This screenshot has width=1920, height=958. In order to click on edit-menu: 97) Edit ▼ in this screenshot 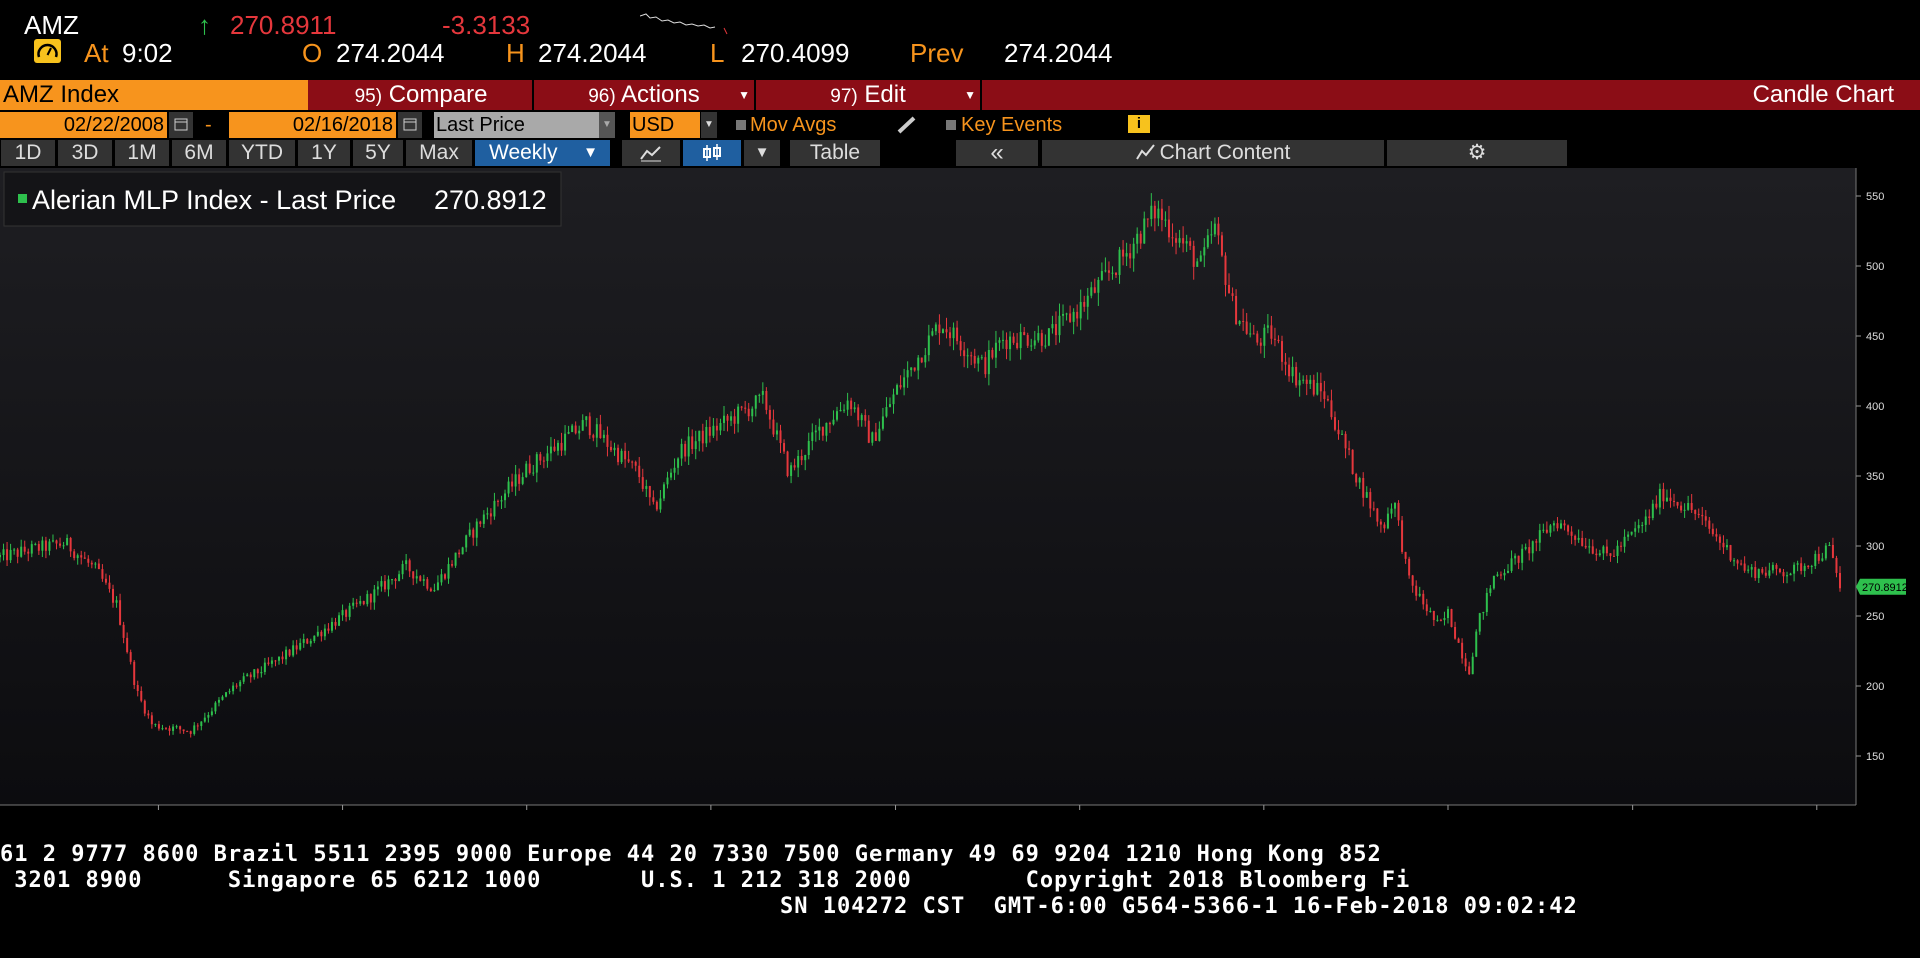, I will do `click(868, 95)`.